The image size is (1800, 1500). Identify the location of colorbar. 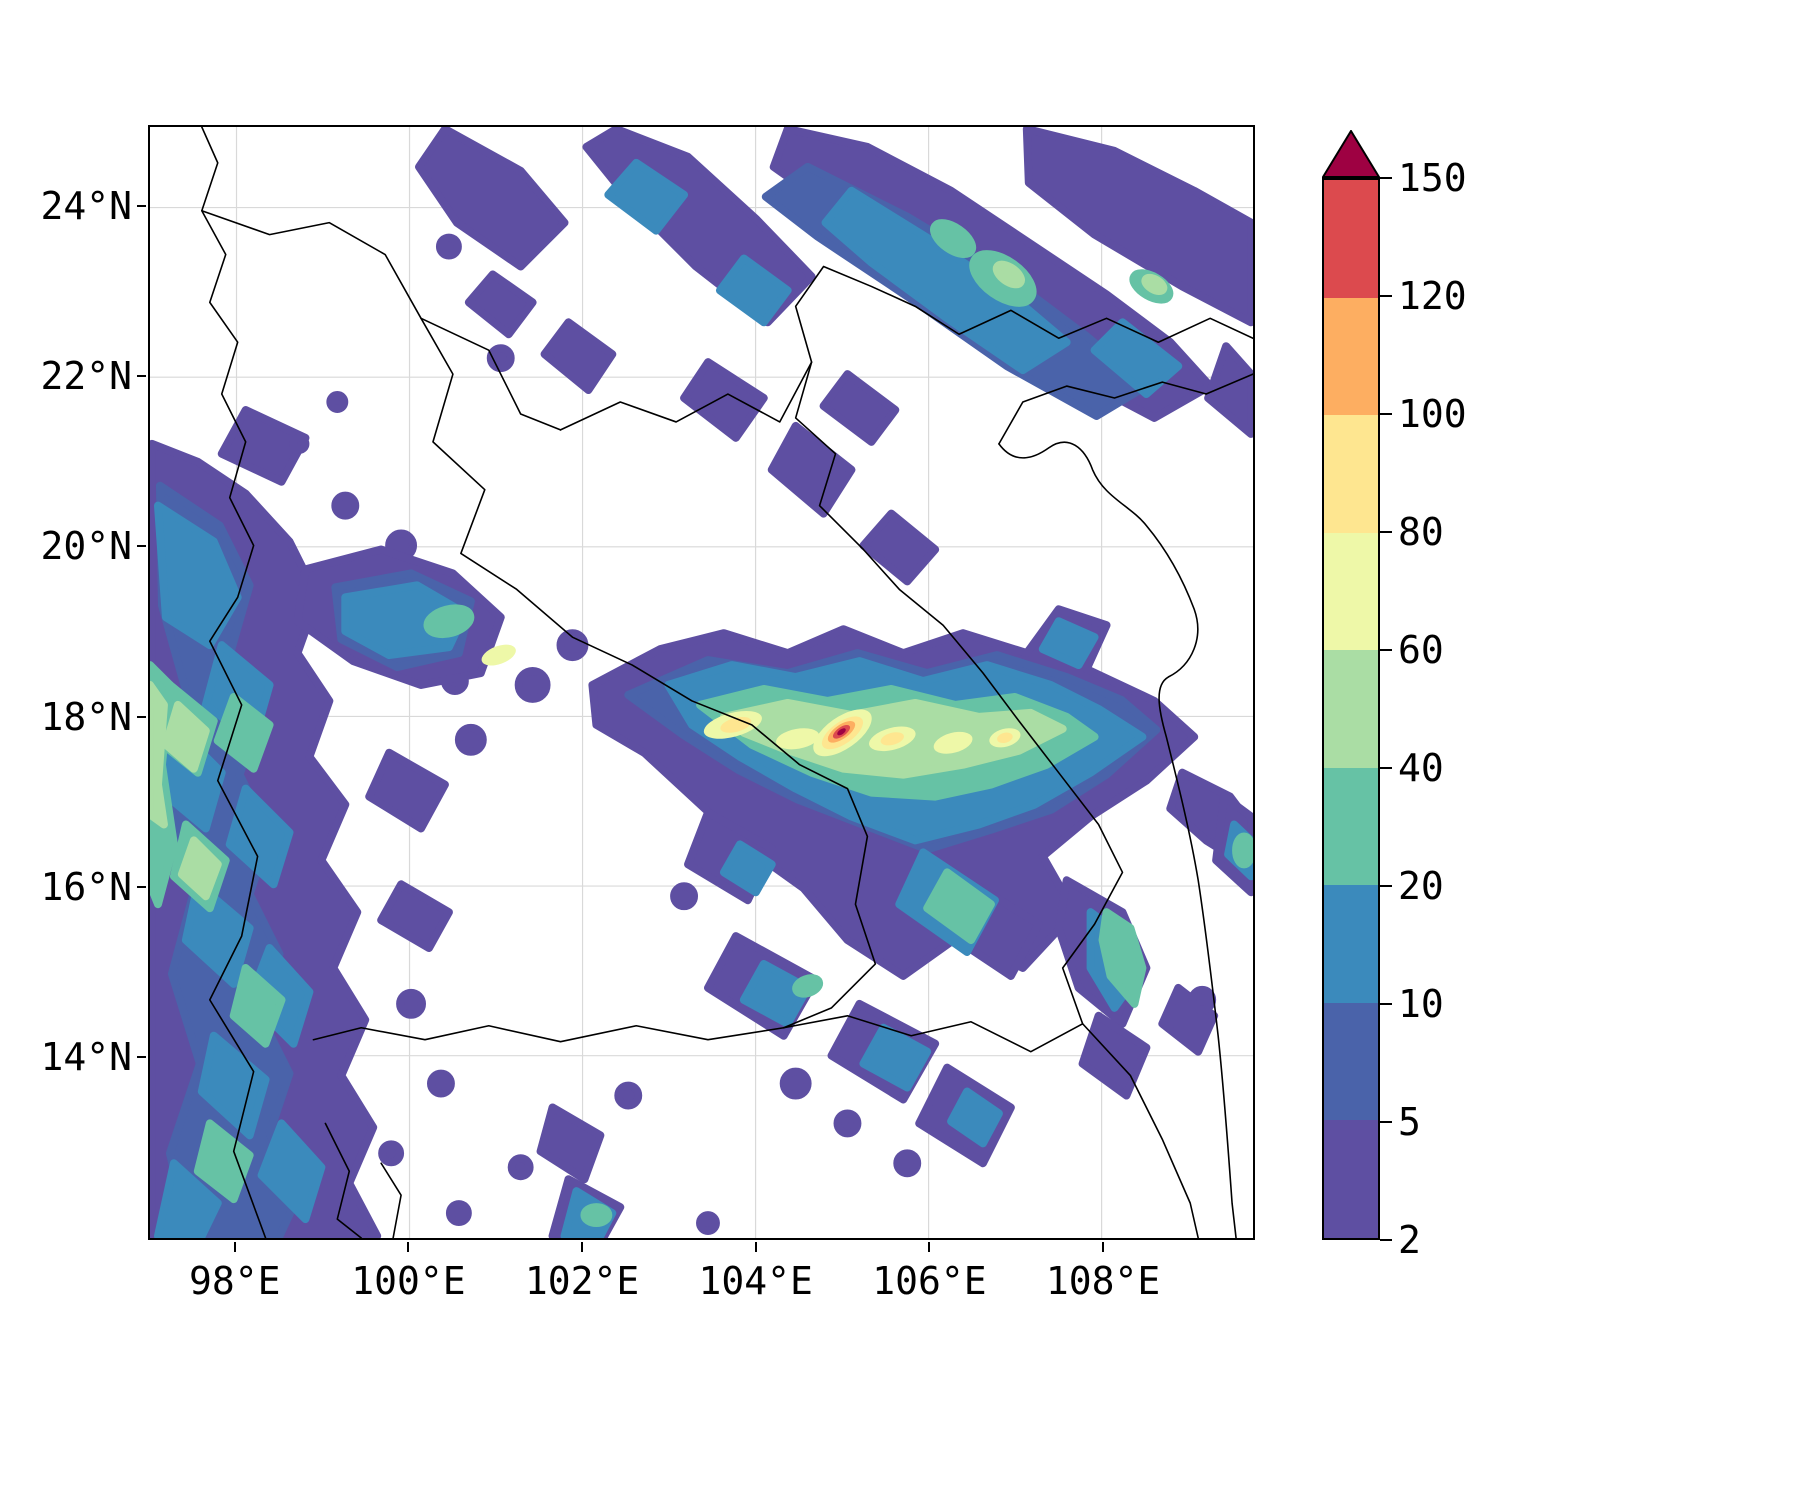
(1351, 685).